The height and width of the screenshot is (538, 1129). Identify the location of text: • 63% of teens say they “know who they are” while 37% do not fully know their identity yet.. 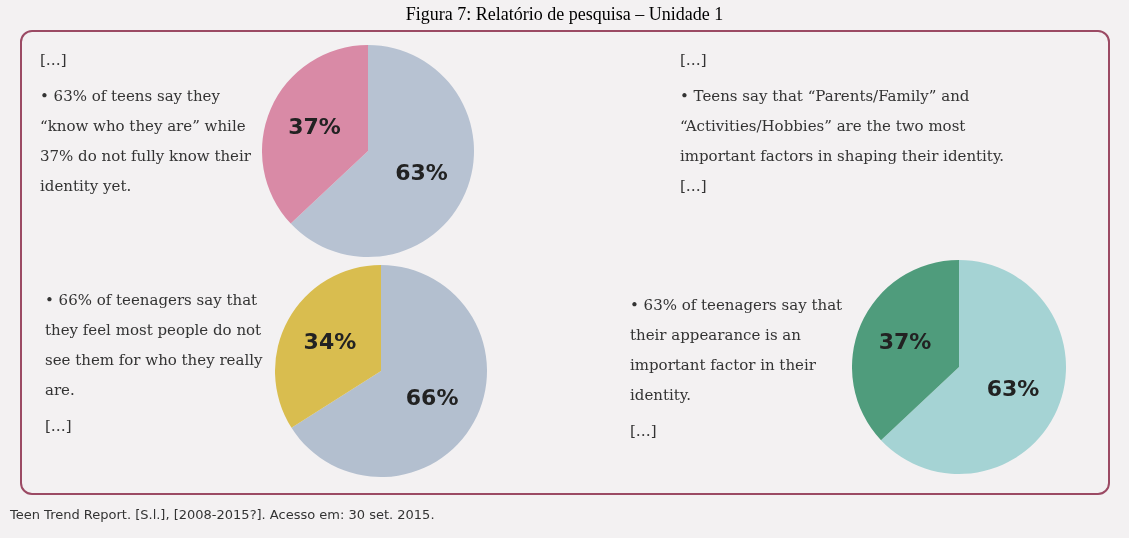
(146, 141).